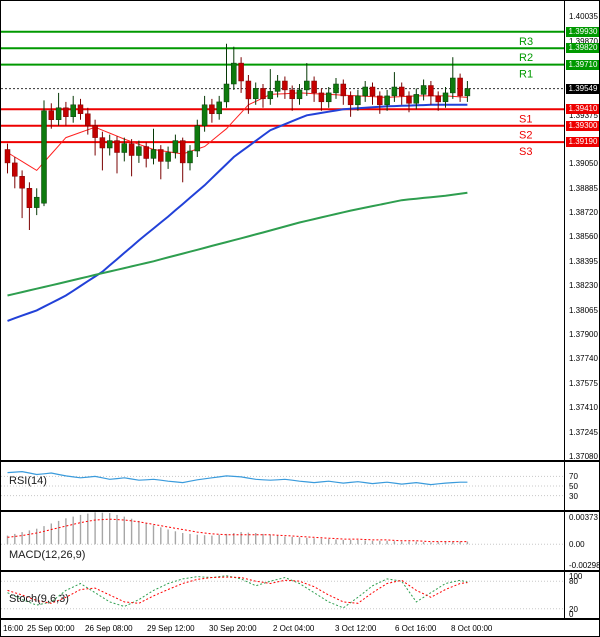 The height and width of the screenshot is (637, 600). What do you see at coordinates (582, 125) in the screenshot?
I see `price-tag: 1.39300` at bounding box center [582, 125].